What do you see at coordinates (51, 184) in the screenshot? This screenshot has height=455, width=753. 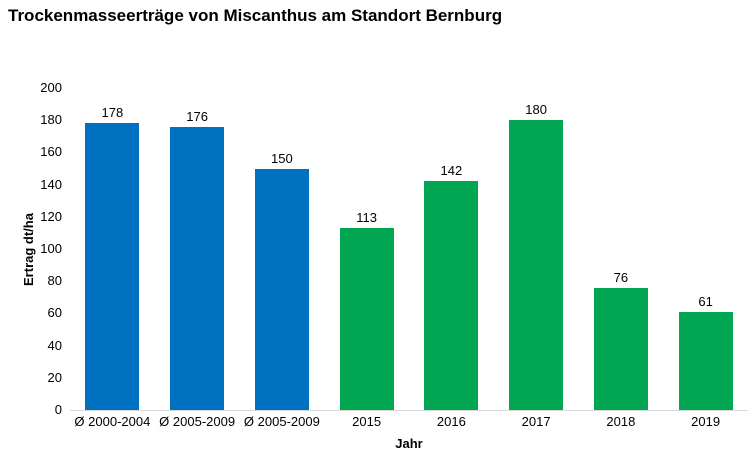 I see `y-tick-label: 140` at bounding box center [51, 184].